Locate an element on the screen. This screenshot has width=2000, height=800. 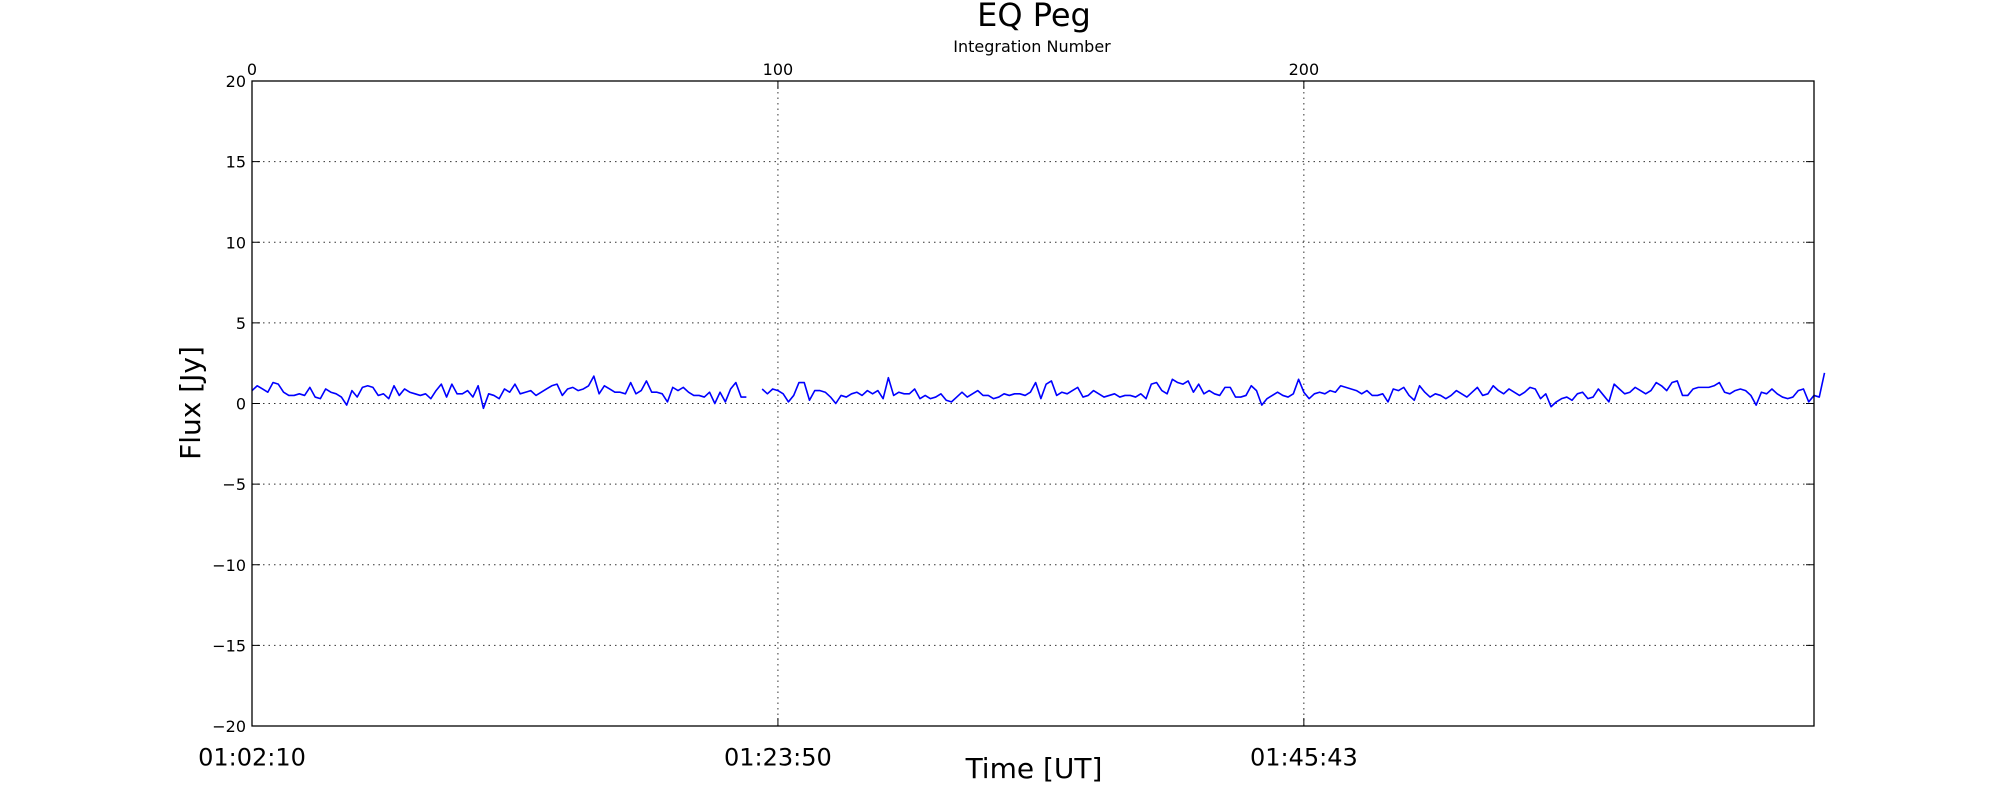
x-axis-label: Time [UT] is located at coordinates (1034, 768).